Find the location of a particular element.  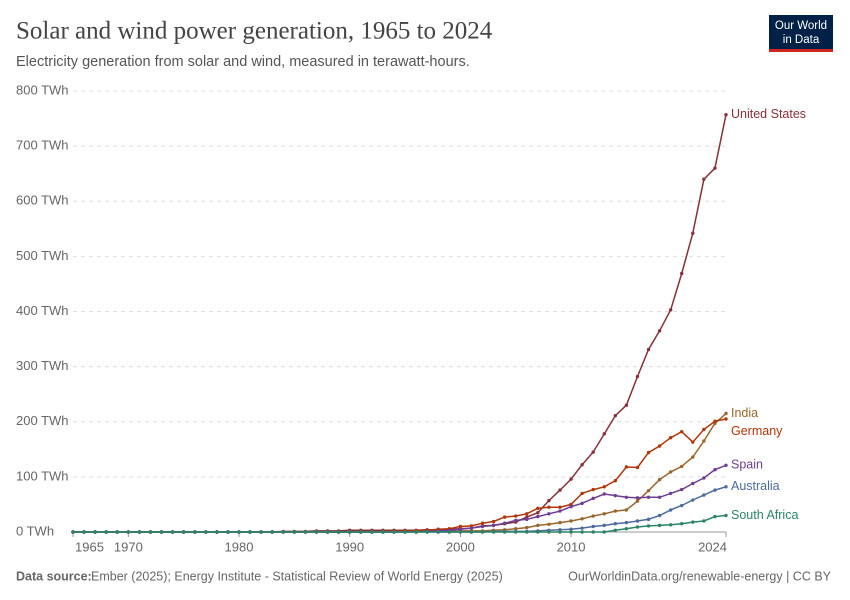

legend-label: Germany is located at coordinates (757, 431).